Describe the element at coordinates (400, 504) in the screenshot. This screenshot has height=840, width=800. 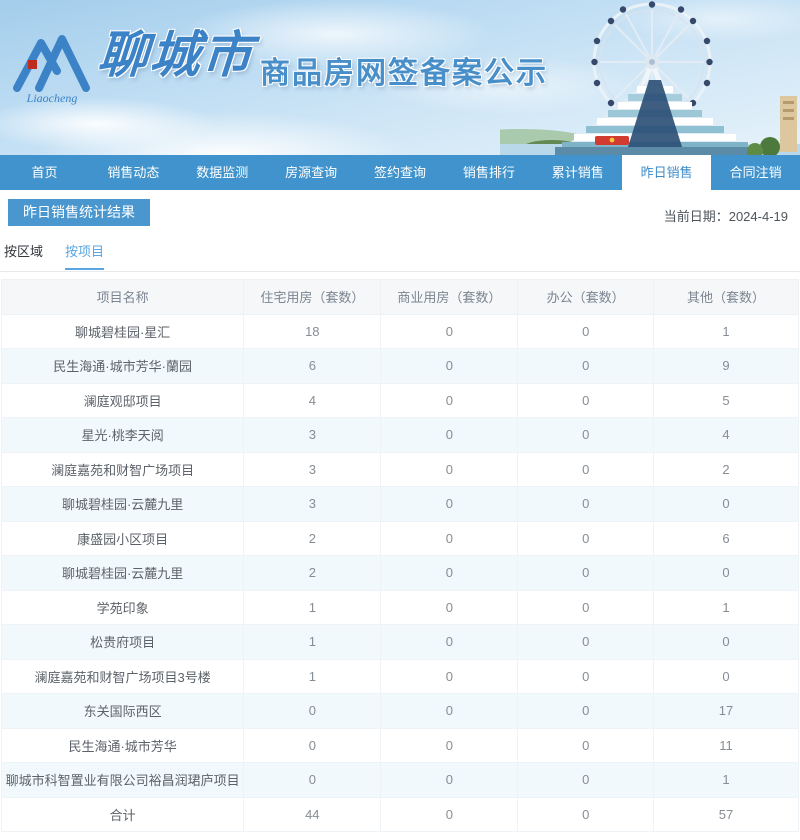
I see `table-row: 聊城碧桂园·云麓九里 3 0 0 0` at that location.